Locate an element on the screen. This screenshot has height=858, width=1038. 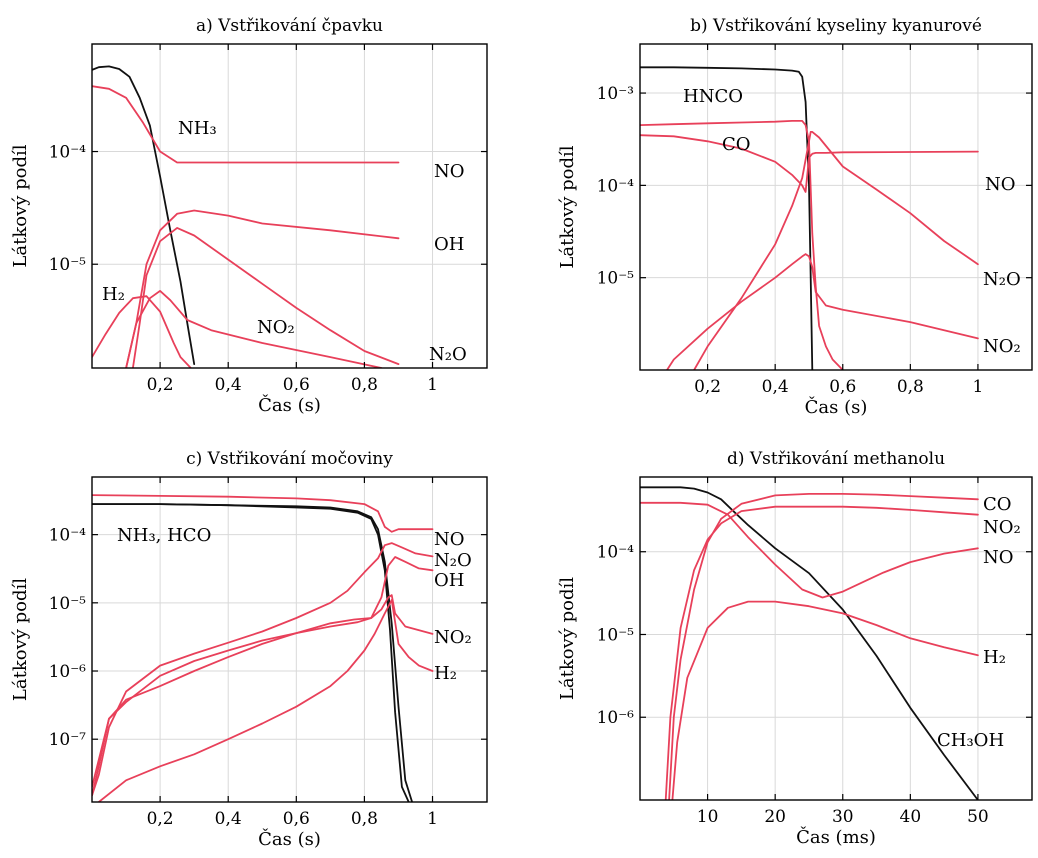
series-b-hnco is located at coordinates (727, 218).